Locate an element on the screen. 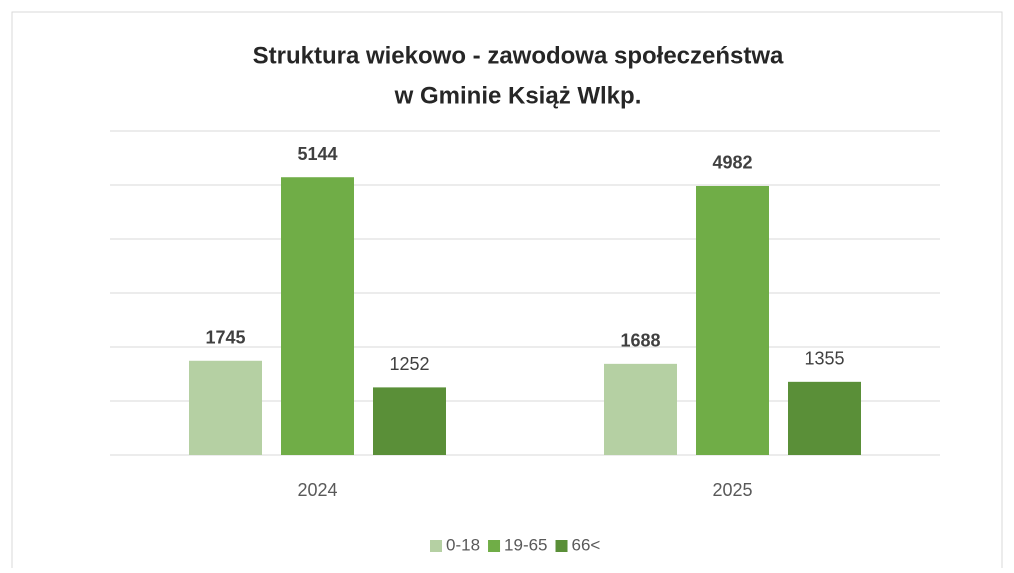 Image resolution: width=1014 pixels, height=573 pixels. data-label: 1252 is located at coordinates (409, 364).